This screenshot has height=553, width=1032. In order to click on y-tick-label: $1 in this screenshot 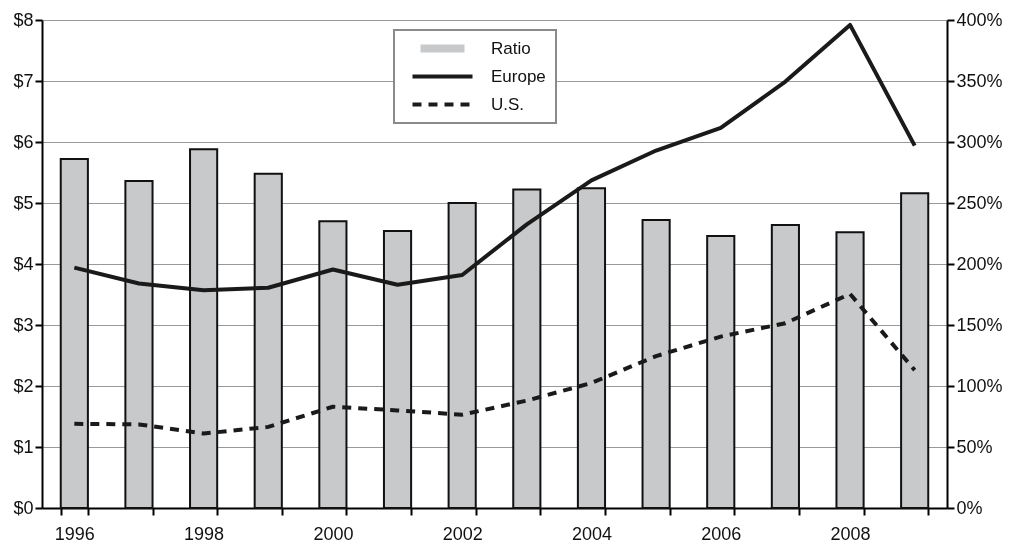, I will do `click(23, 446)`.